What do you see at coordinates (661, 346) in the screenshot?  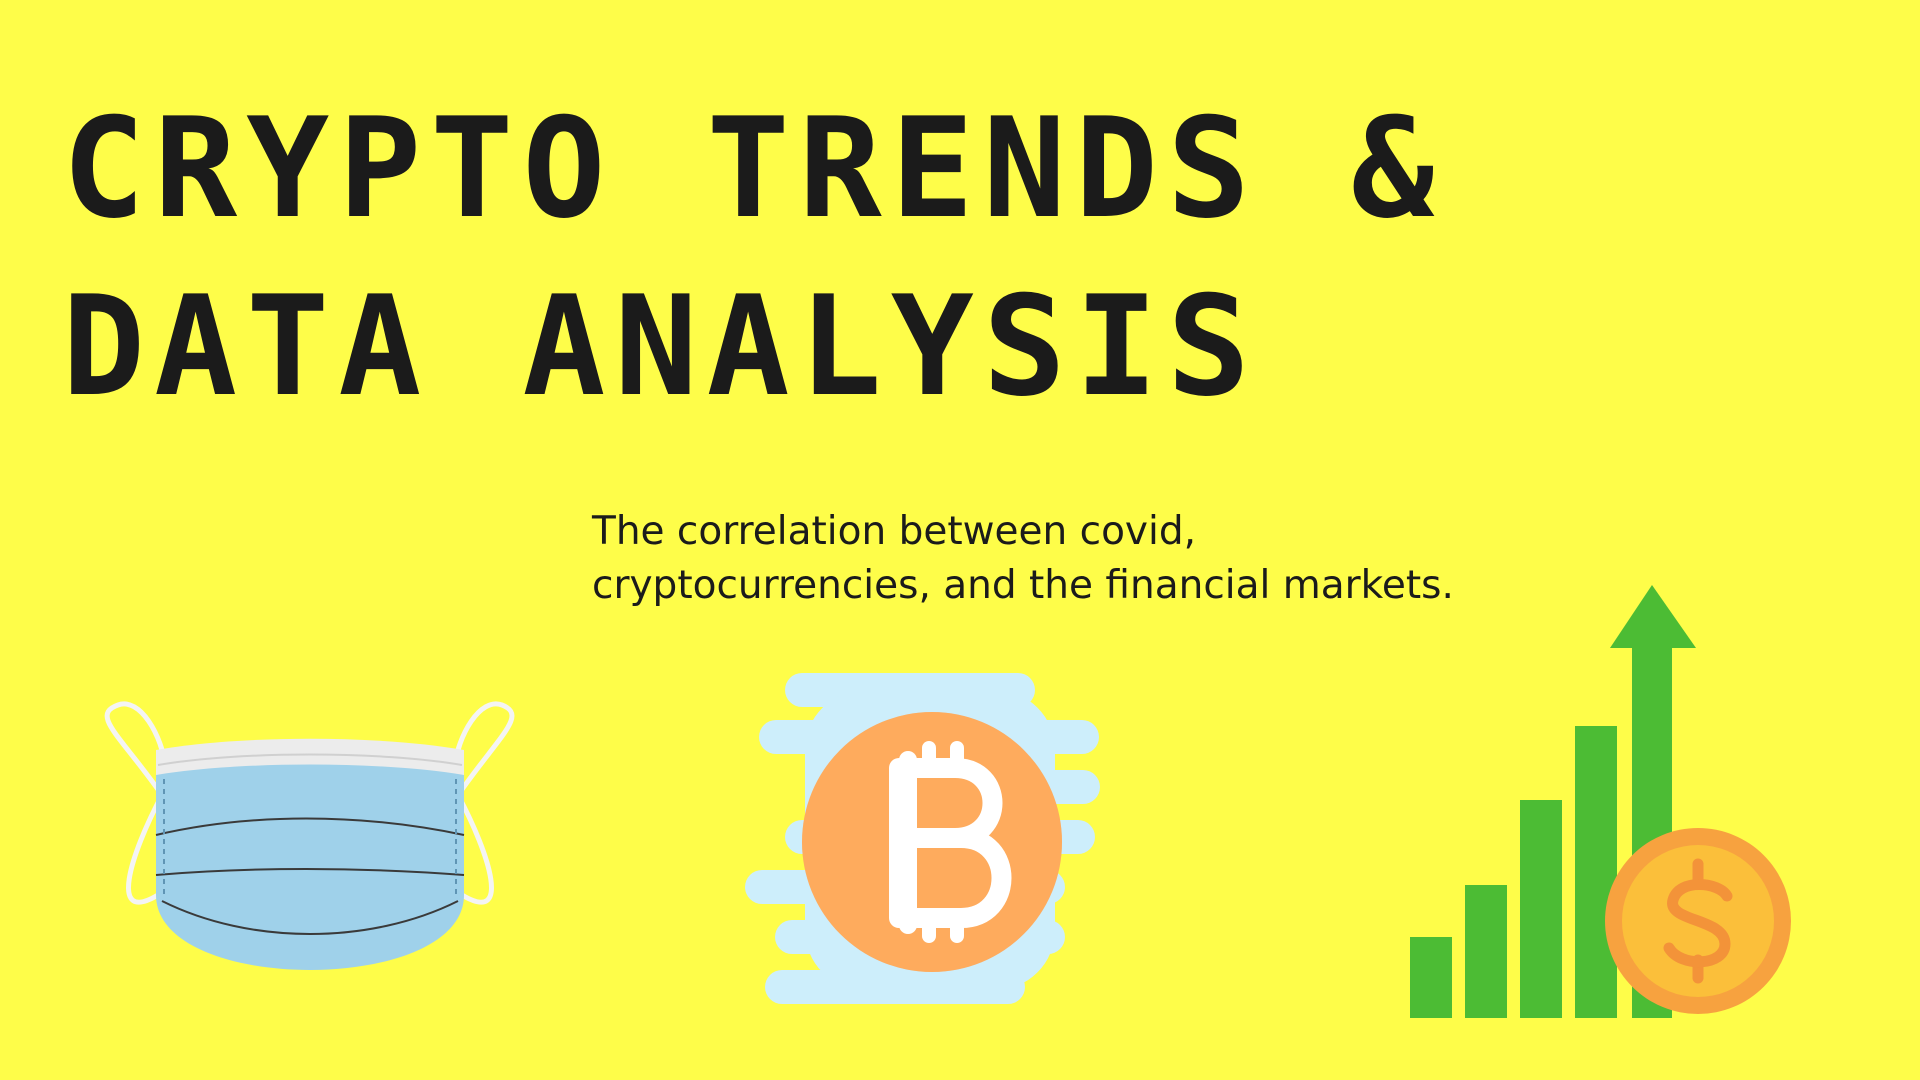 I see `title-line-2: DATA ANALYSIS` at bounding box center [661, 346].